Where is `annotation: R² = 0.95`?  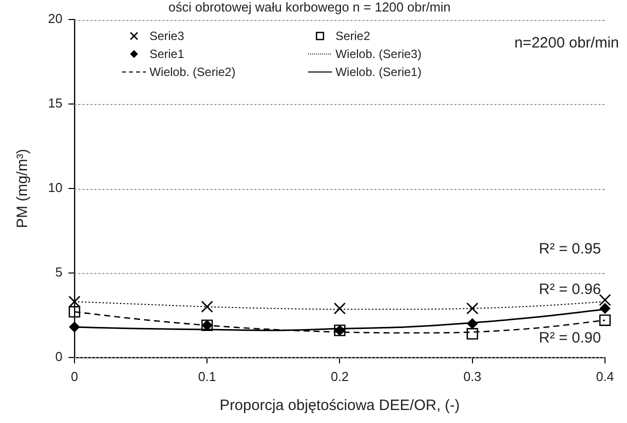
annotation: R² = 0.95 is located at coordinates (569, 249).